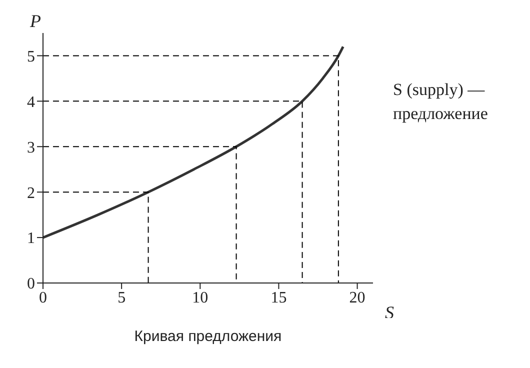 The width and height of the screenshot is (530, 368). I want to click on y-tick-label: 4, so click(31, 102).